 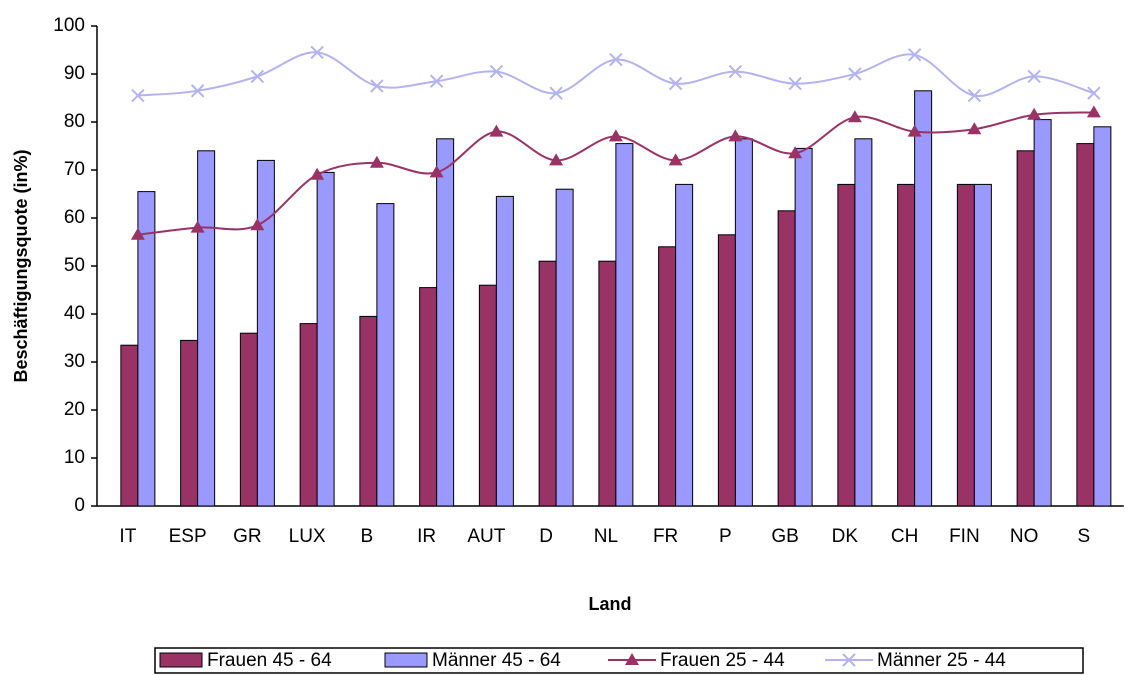 I want to click on y-tick-label: 80, so click(x=74, y=121).